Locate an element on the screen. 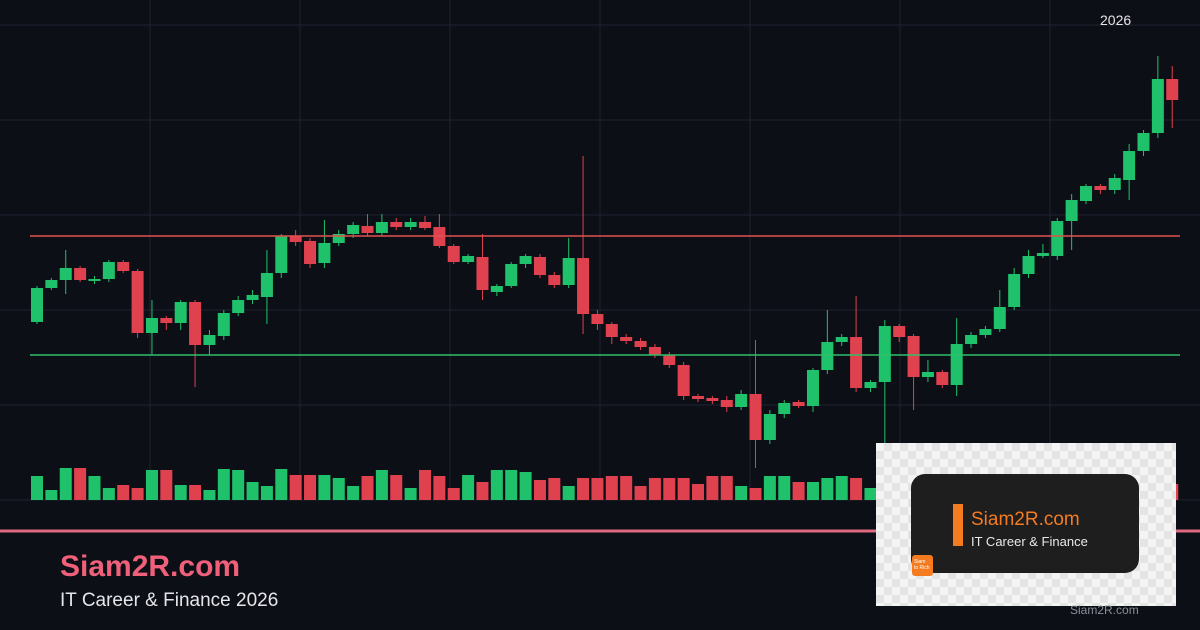  year-label: 2026 is located at coordinates (1116, 20).